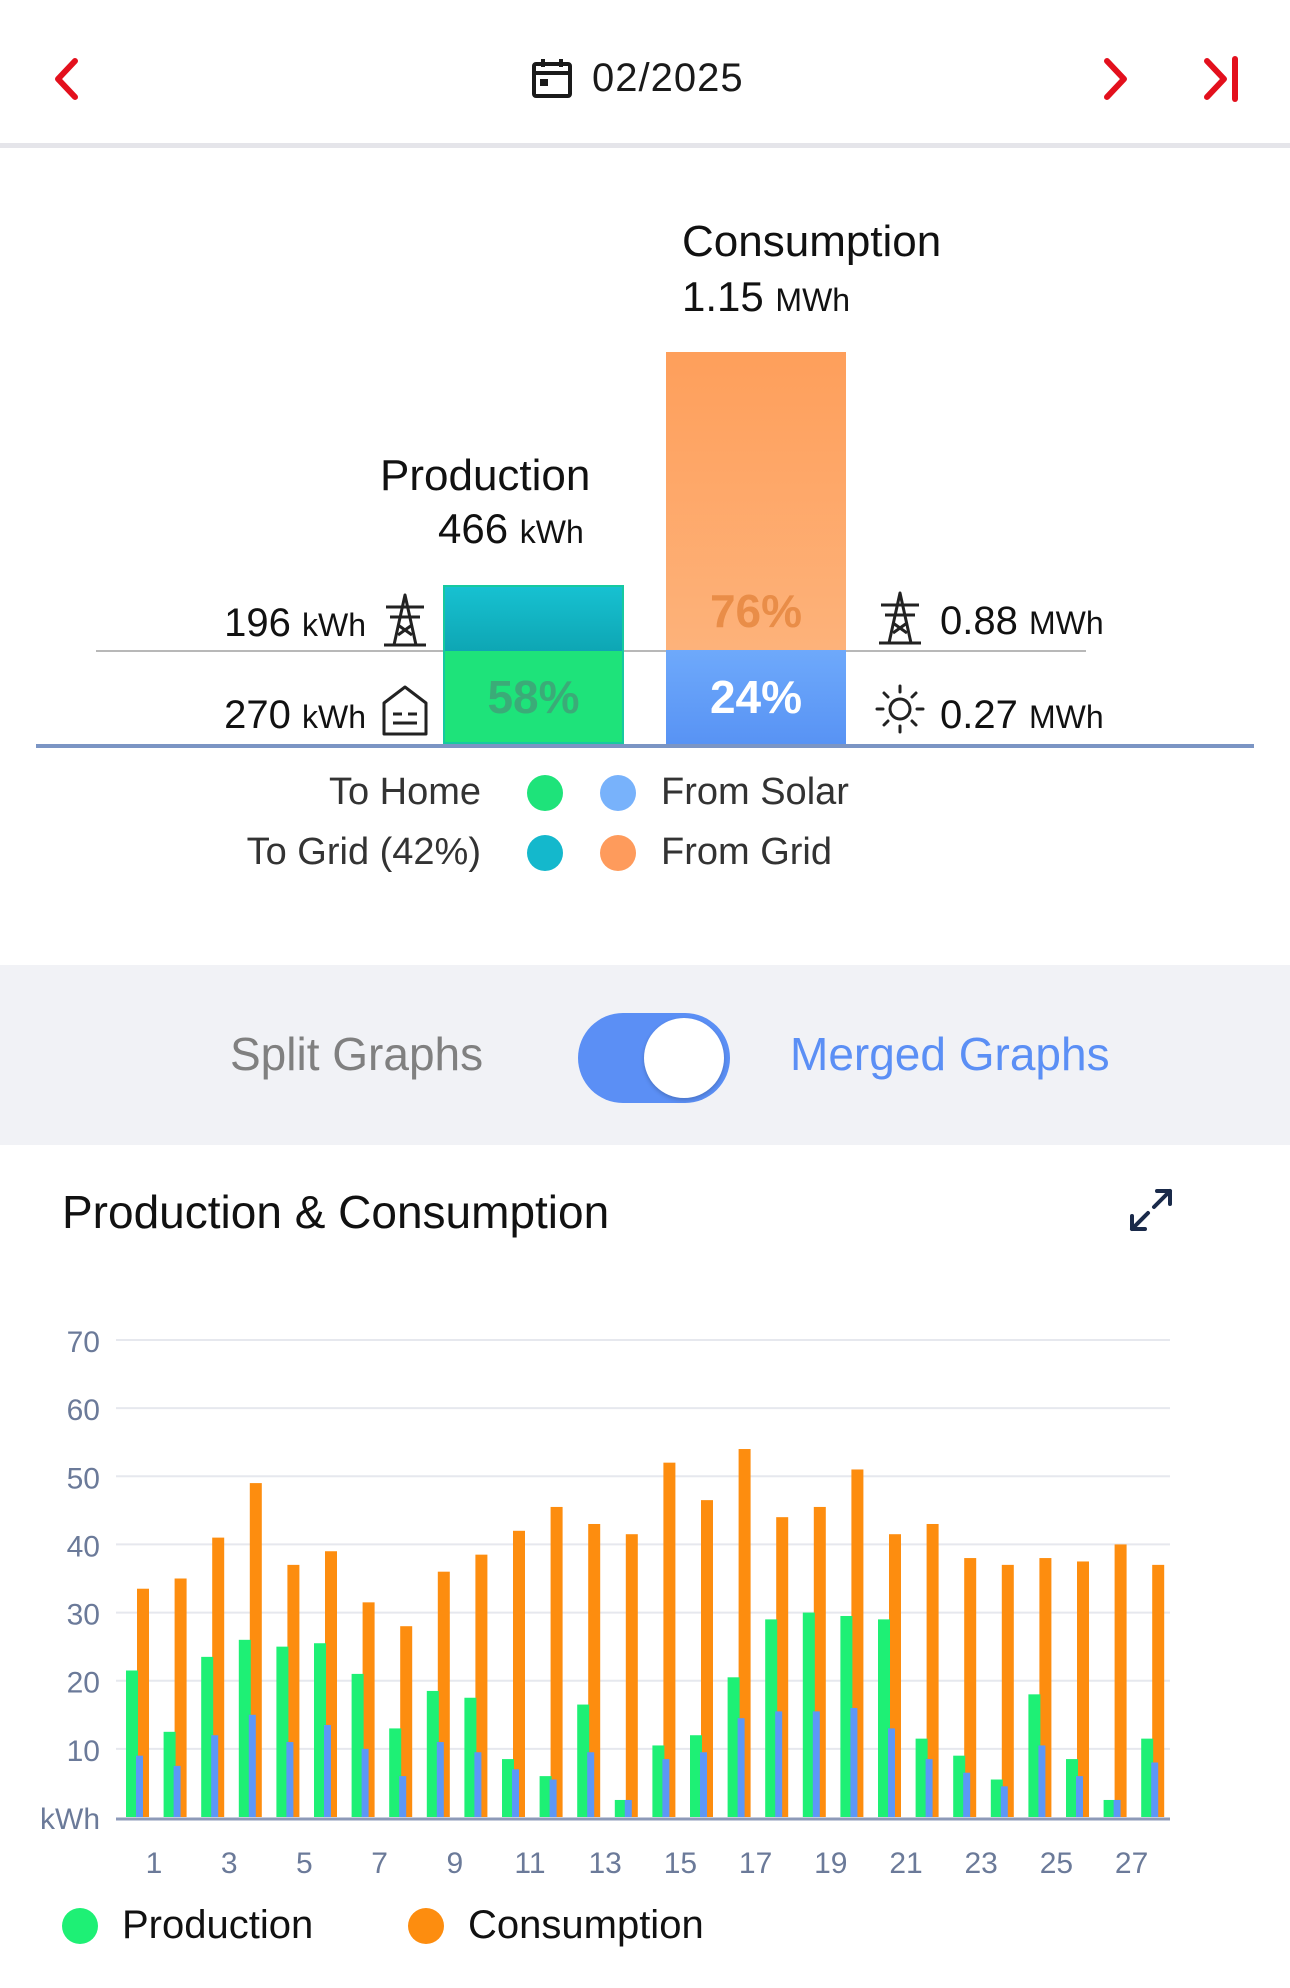 The image size is (1290, 1988). Describe the element at coordinates (426, 1925) in the screenshot. I see `consumption-legend-dot` at that location.